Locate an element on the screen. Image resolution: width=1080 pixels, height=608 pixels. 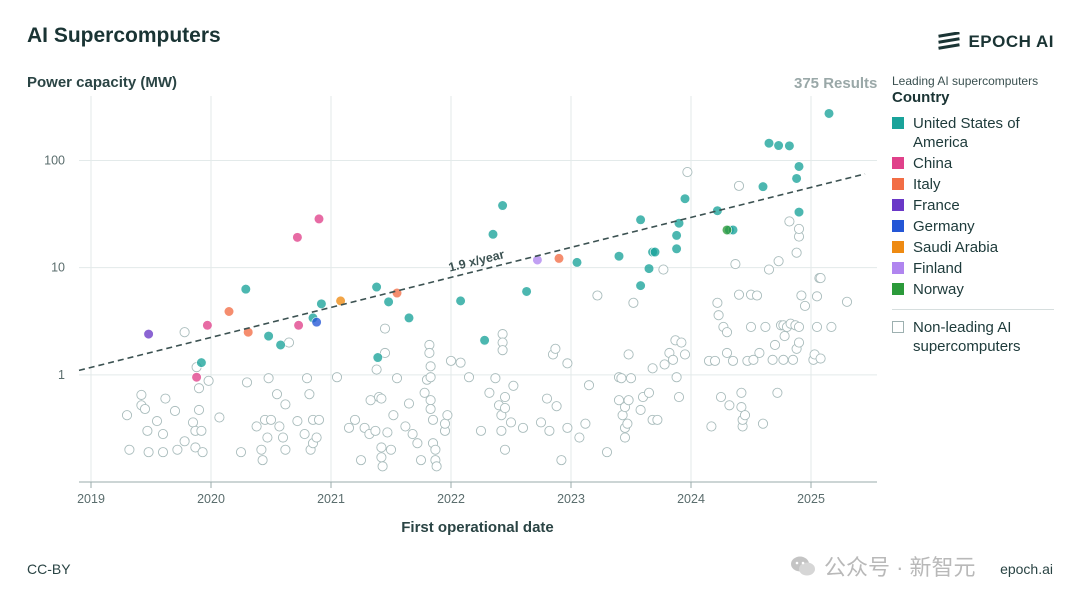
legend-title: Country is located at coordinates (921, 97).